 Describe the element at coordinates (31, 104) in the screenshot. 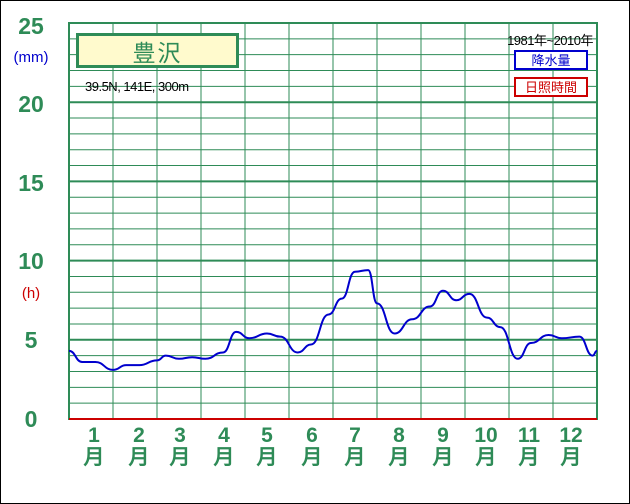

I see `y-tick-label: 20` at that location.